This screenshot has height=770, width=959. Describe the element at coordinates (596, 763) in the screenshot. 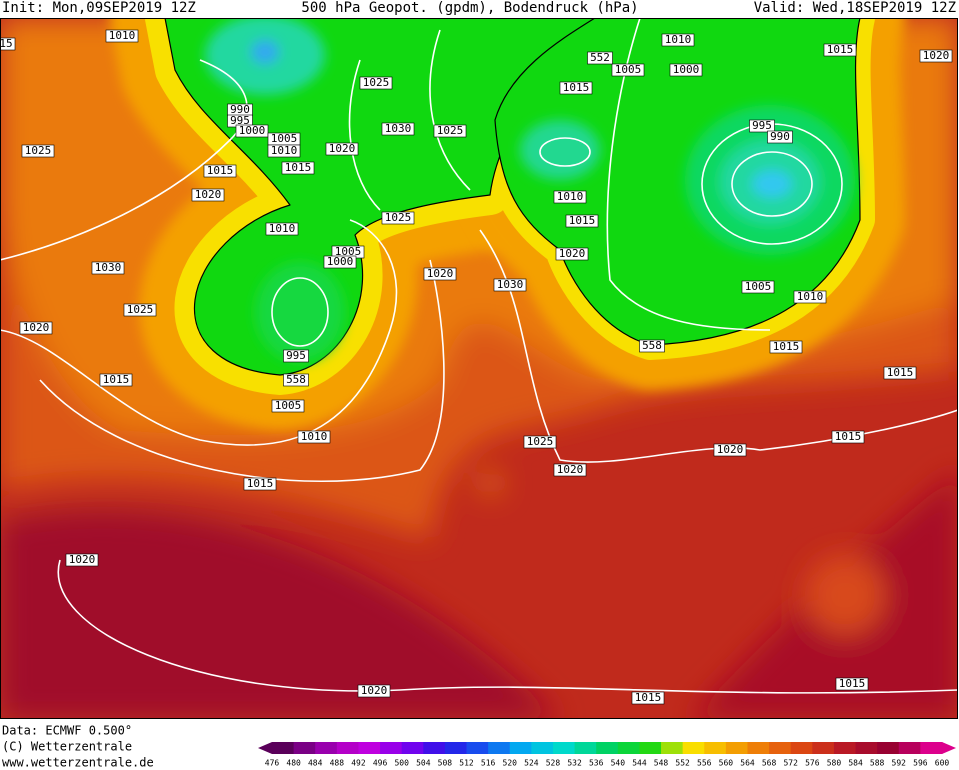

I see `colorbar-label: 536` at that location.